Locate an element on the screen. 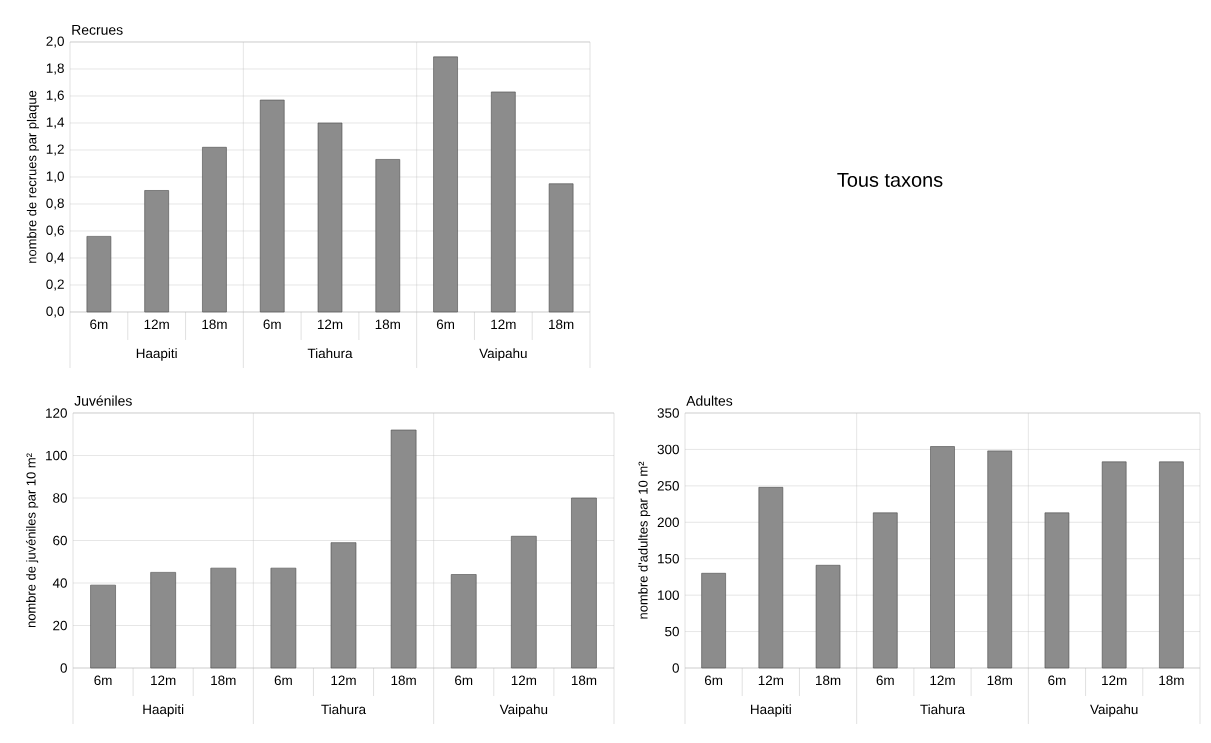  y-tick-label: 20 is located at coordinates (60, 625).